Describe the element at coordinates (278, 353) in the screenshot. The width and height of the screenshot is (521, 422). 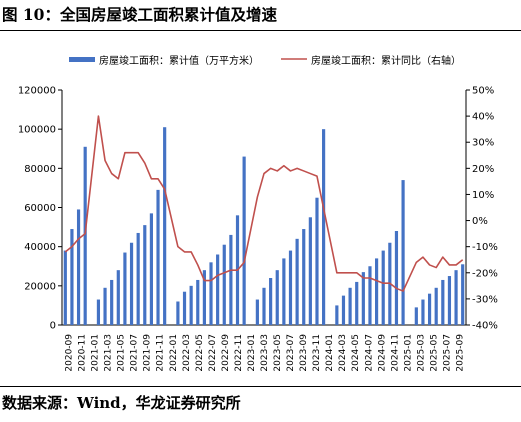
I see `x-axis-tick-label: 2023-05` at that location.